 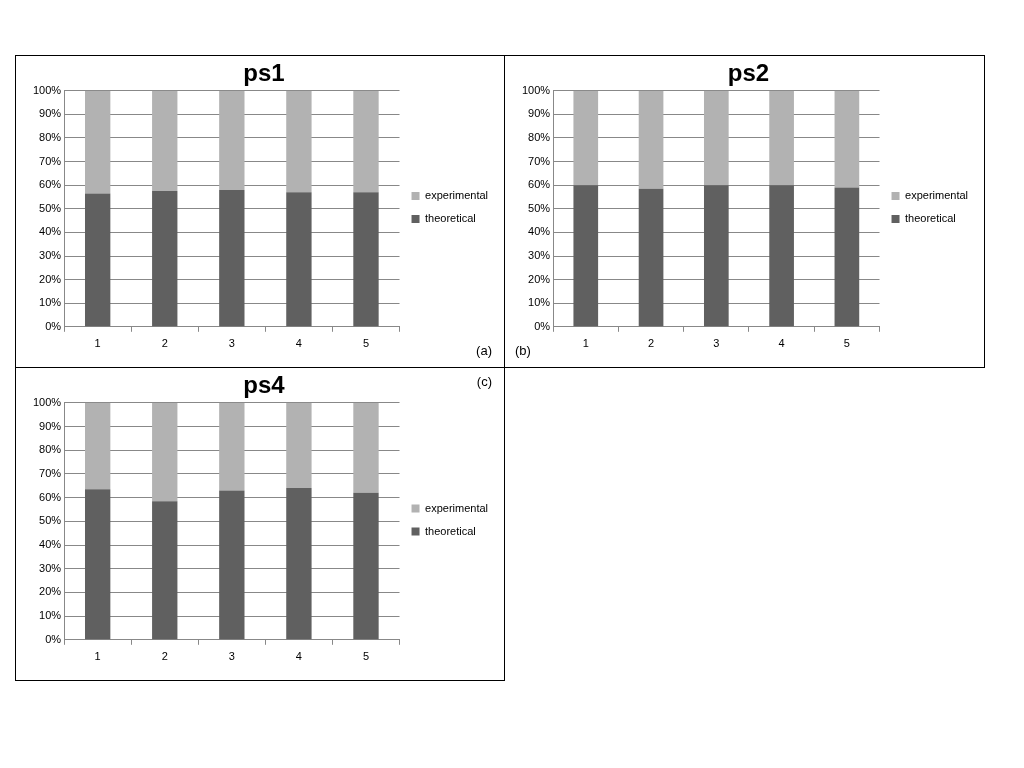 I want to click on text: (a), so click(x=484, y=351).